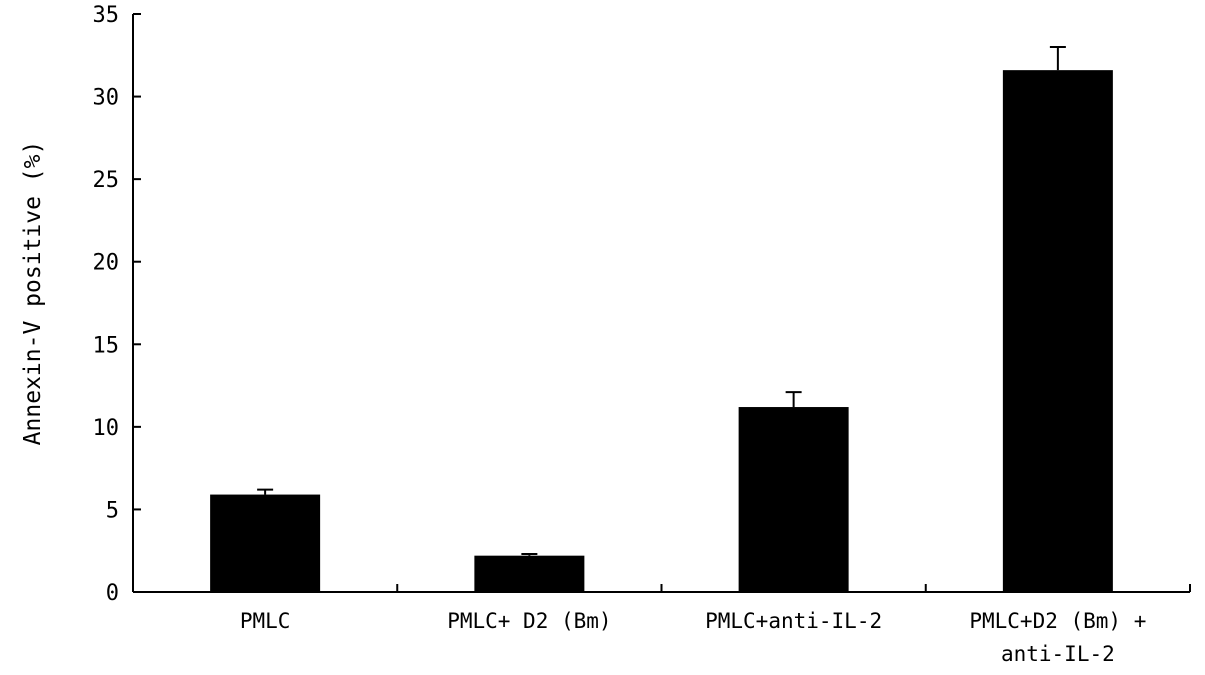  Describe the element at coordinates (106, 98) in the screenshot. I see `y-tick-label: 30` at that location.